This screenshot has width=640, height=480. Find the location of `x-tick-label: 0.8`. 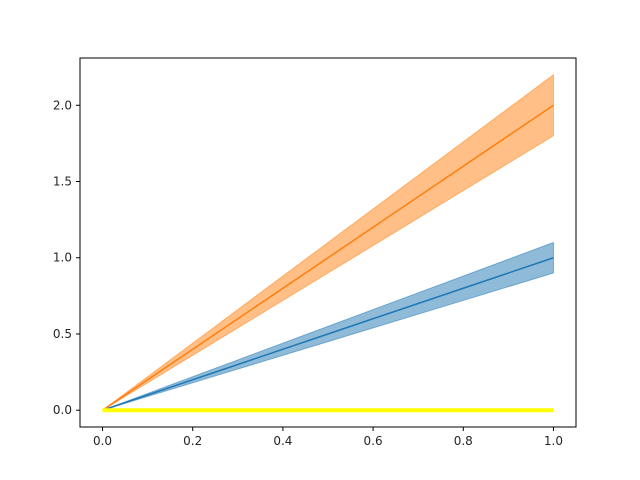

x-tick-label: 0.8 is located at coordinates (463, 441).